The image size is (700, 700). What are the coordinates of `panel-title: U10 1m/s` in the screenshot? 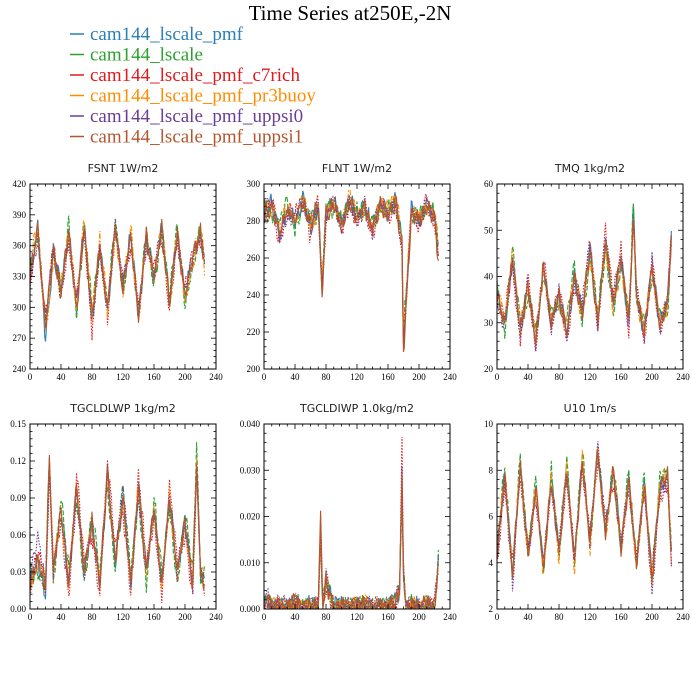 It's located at (590, 408).